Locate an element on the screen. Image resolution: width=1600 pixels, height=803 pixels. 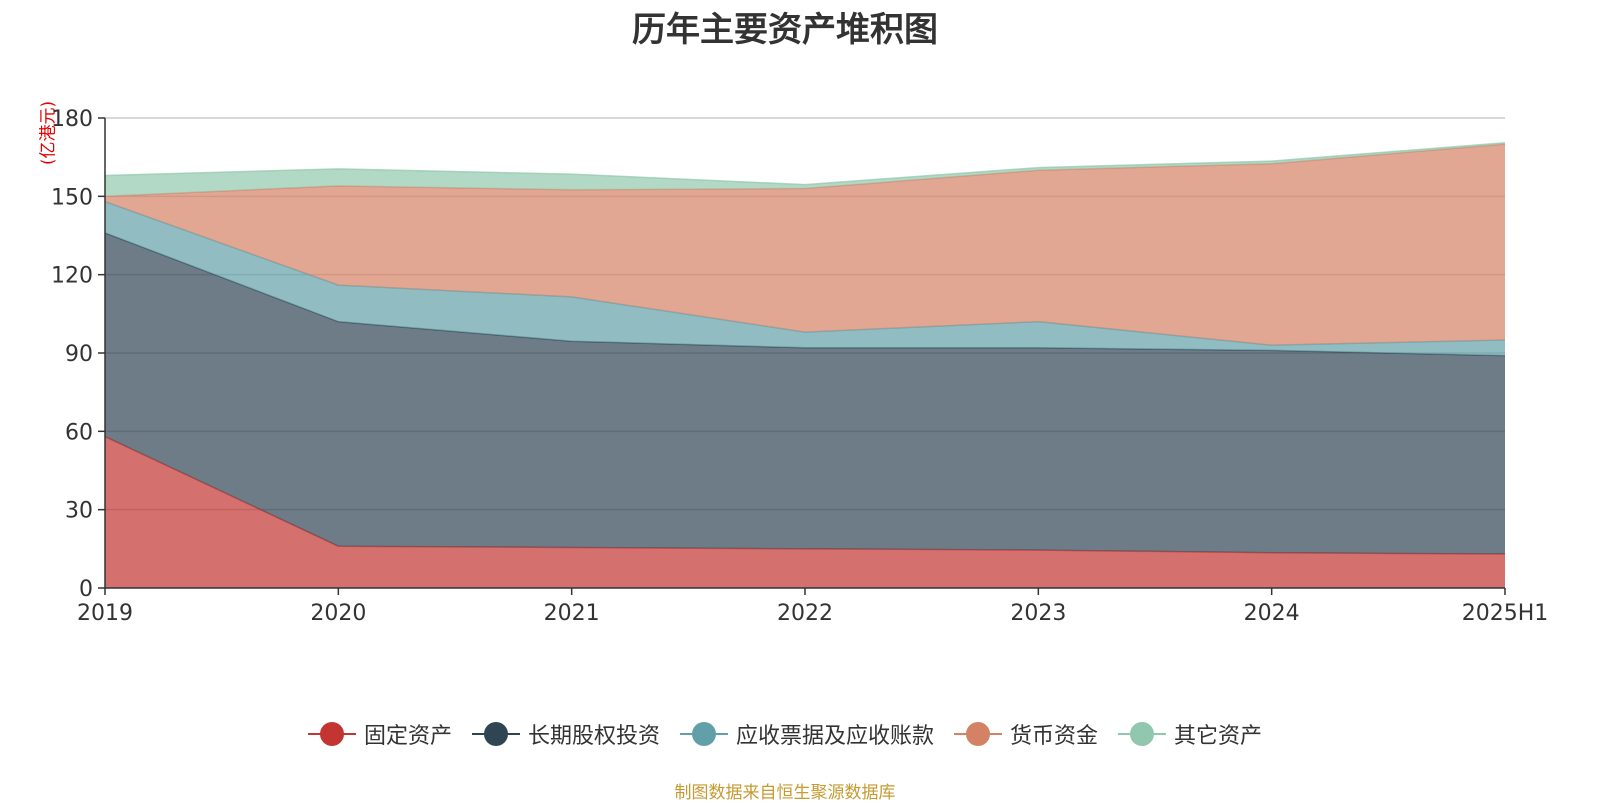
x-tick-label: 2024 is located at coordinates (1272, 613).